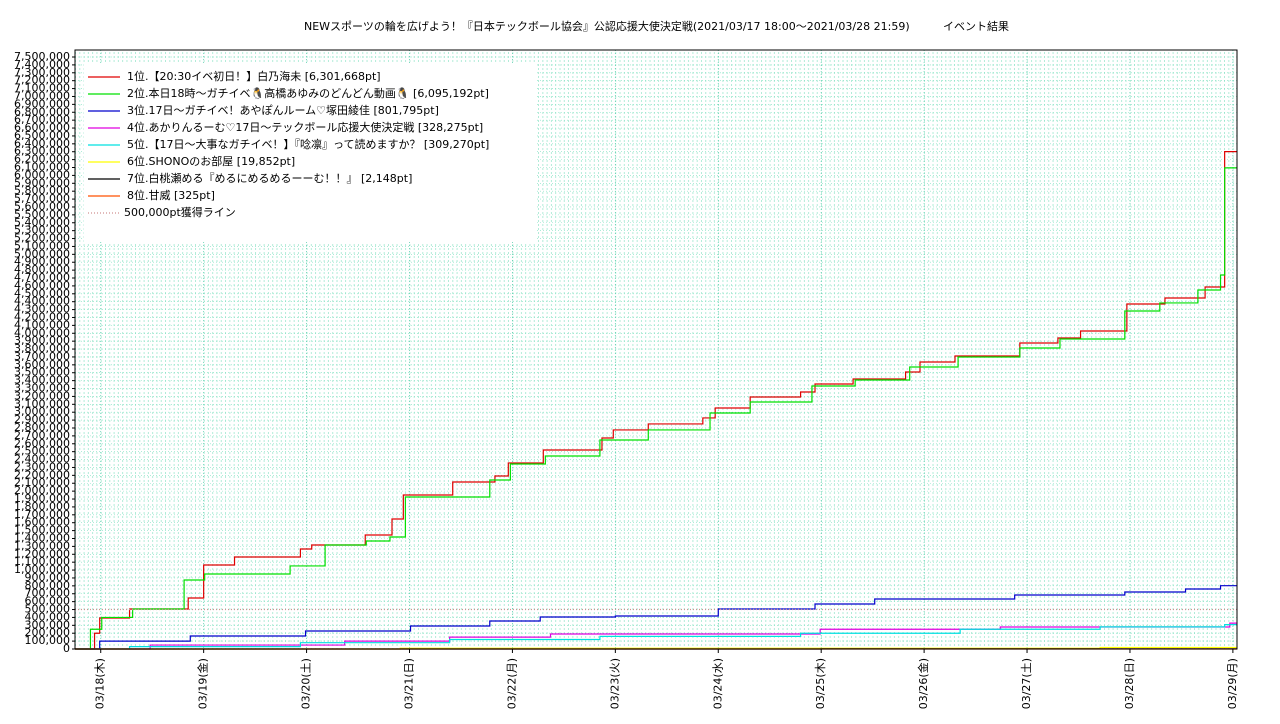 The width and height of the screenshot is (1280, 724). What do you see at coordinates (976, 26) in the screenshot?
I see `chart-subtitle: イベント結果` at bounding box center [976, 26].